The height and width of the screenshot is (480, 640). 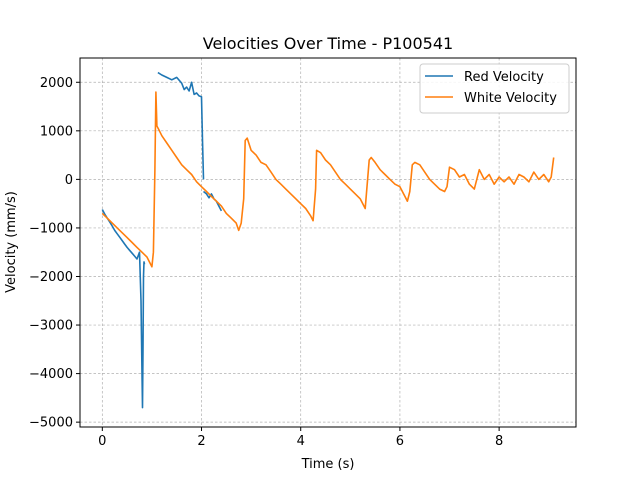 What do you see at coordinates (328, 43) in the screenshot?
I see `chart-title: Velocities Over Time - P100541` at bounding box center [328, 43].